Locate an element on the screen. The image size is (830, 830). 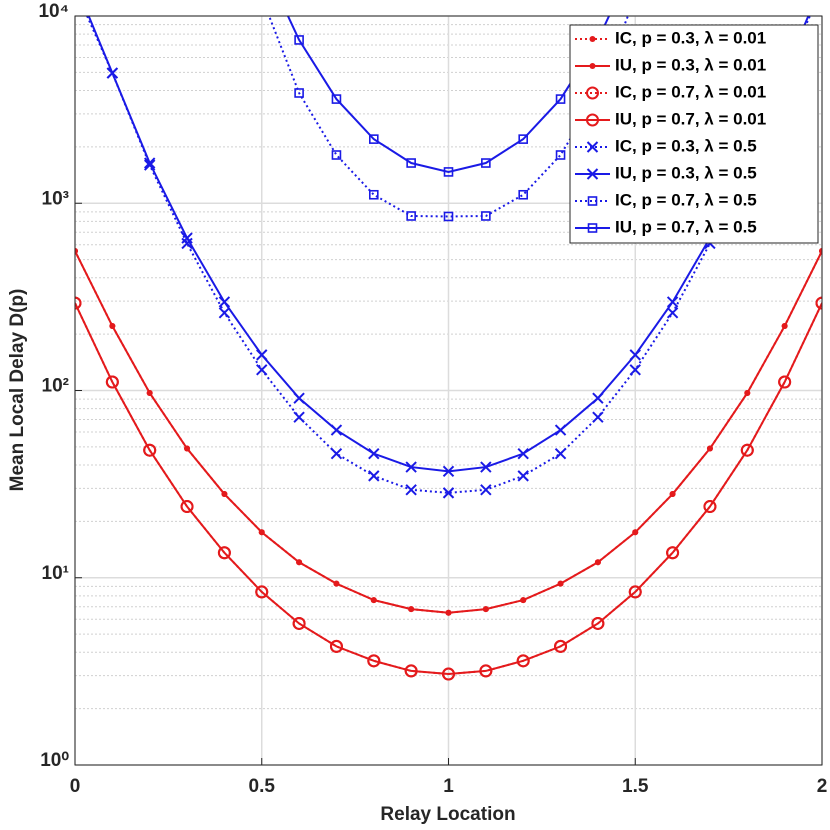
legend-label: IC, p = 0.7, λ = 0.01 is located at coordinates (690, 91).